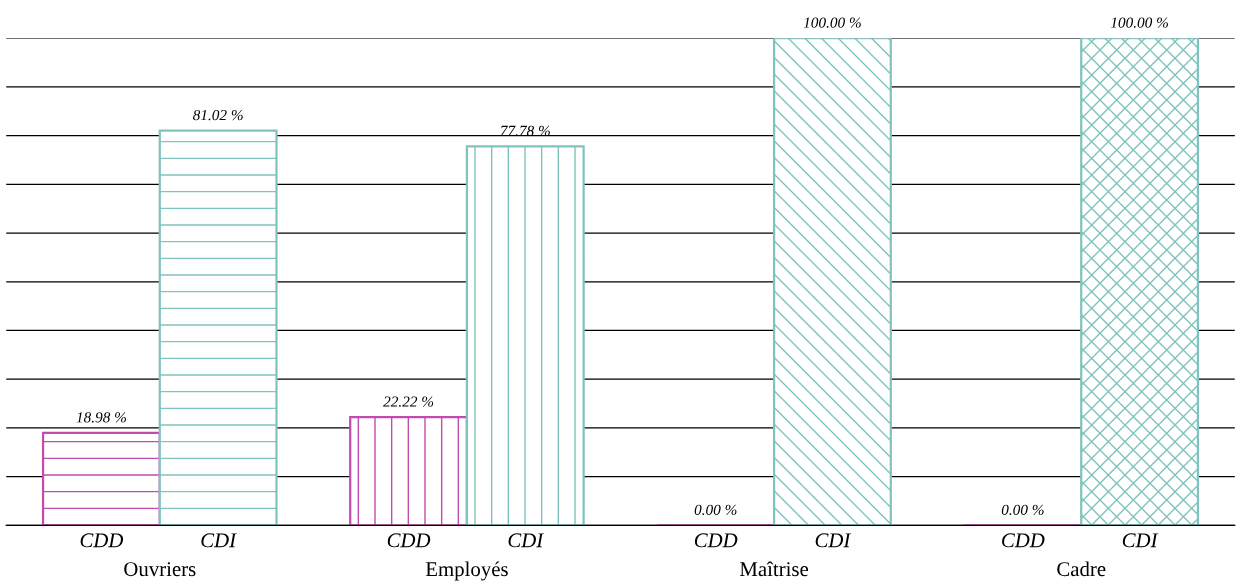 This screenshot has width=1241, height=587. Describe the element at coordinates (408, 401) in the screenshot. I see `data-label: 22.22 %` at that location.